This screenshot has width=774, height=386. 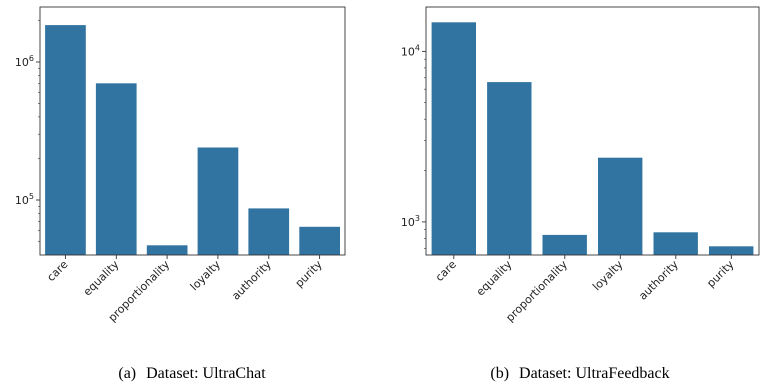 I want to click on panel-a-y-tick-label: 10⁶, so click(x=24, y=61).